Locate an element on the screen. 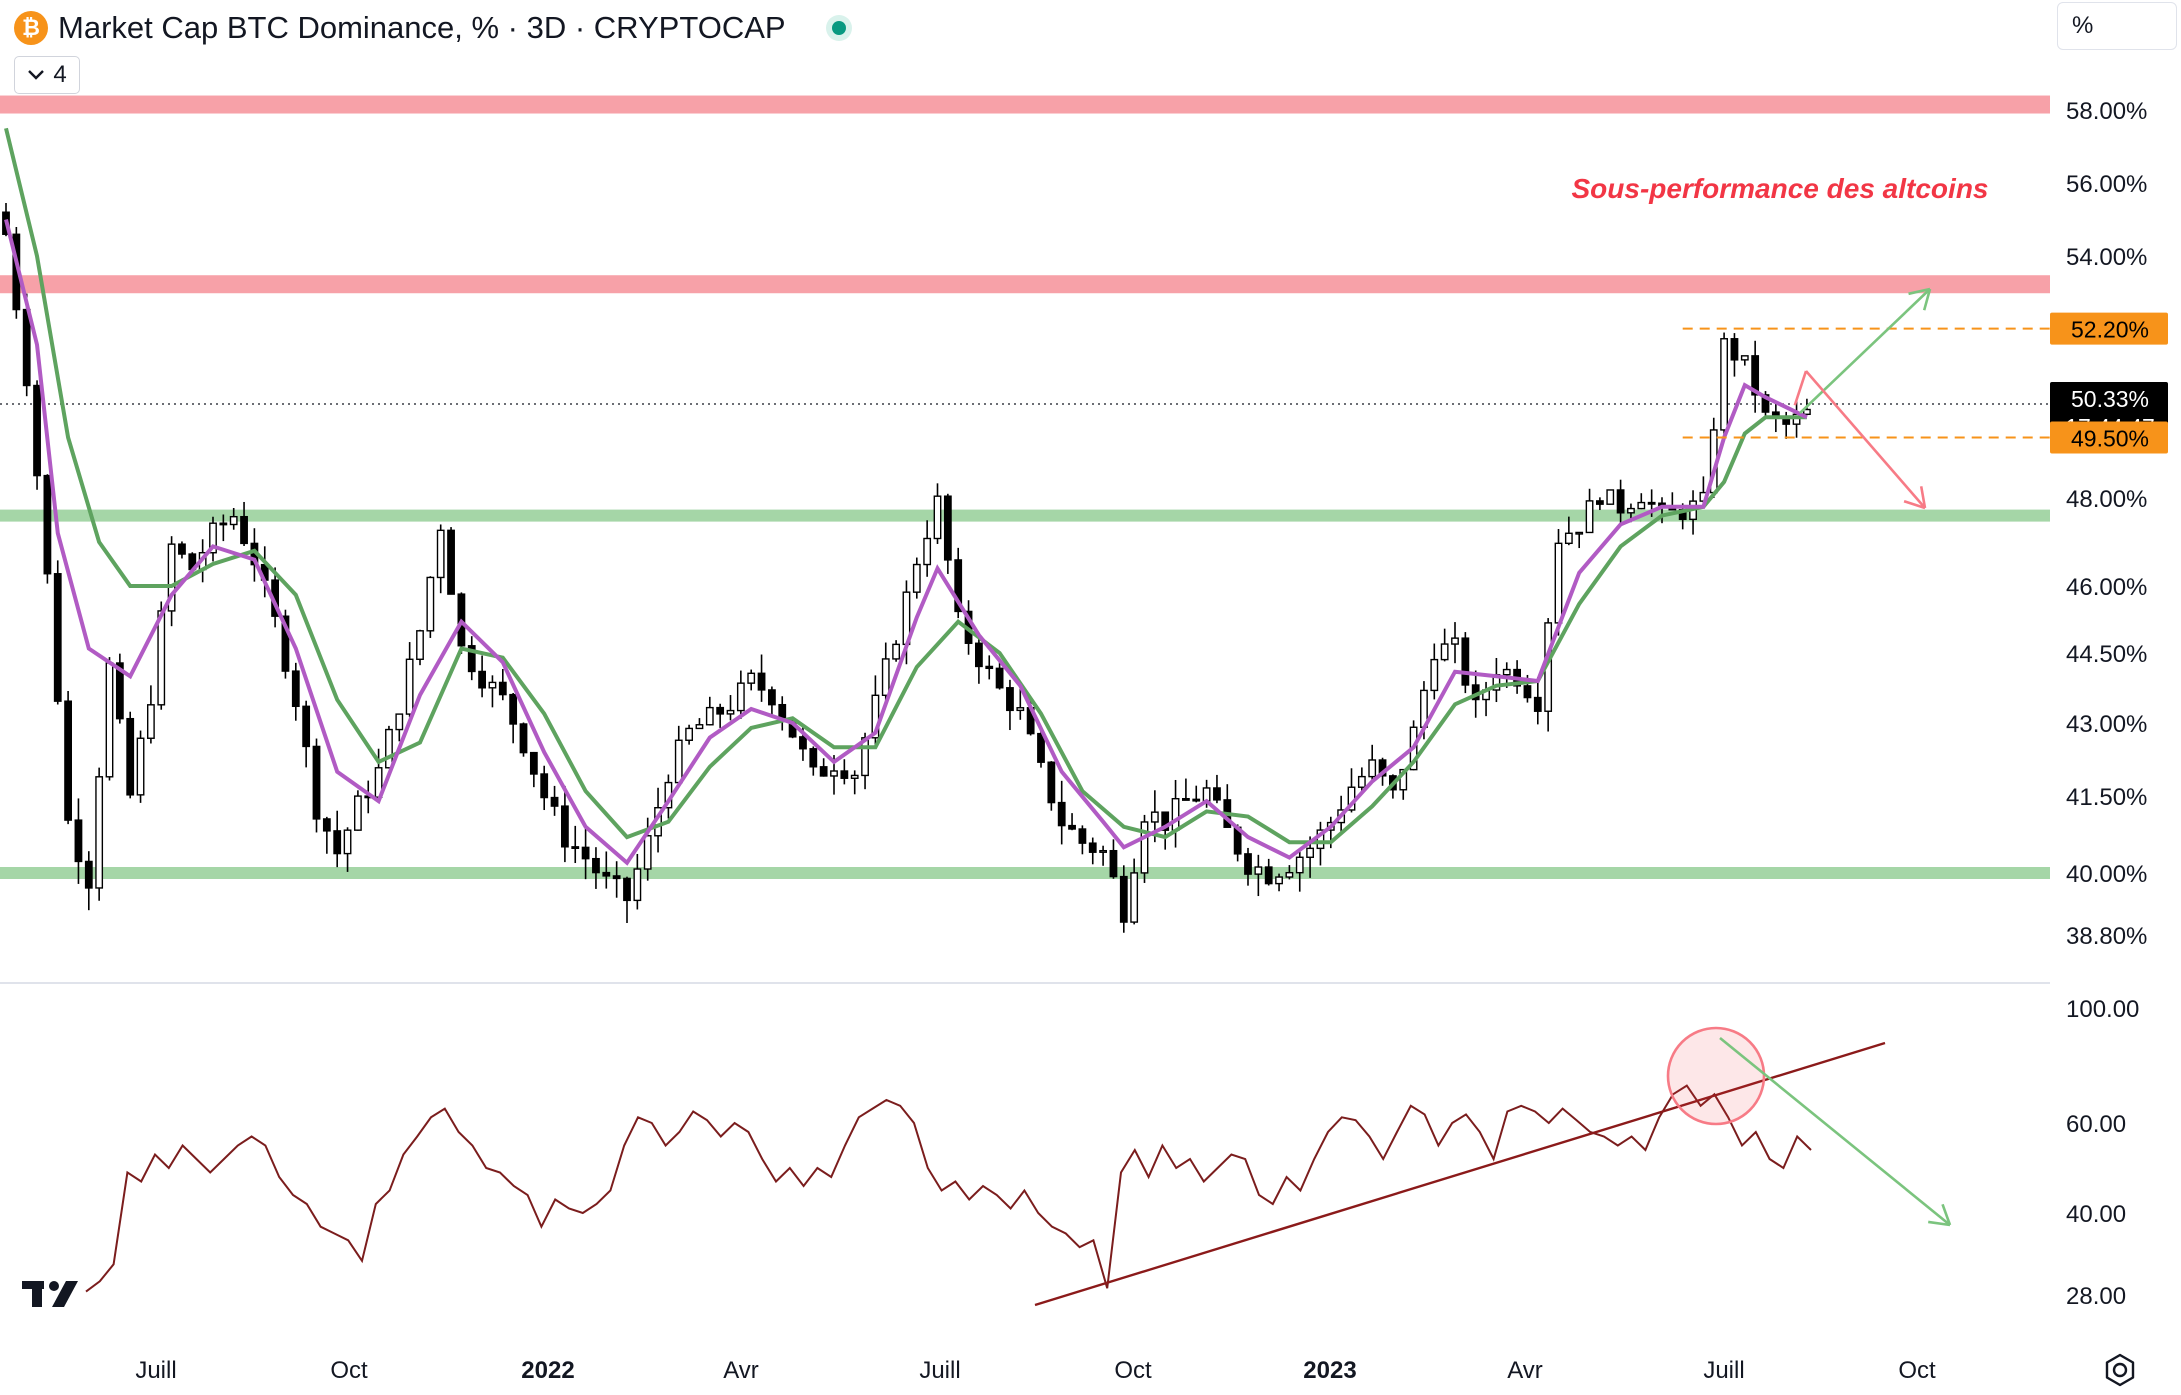  y-tick-label: 56.00% is located at coordinates (2106, 184).